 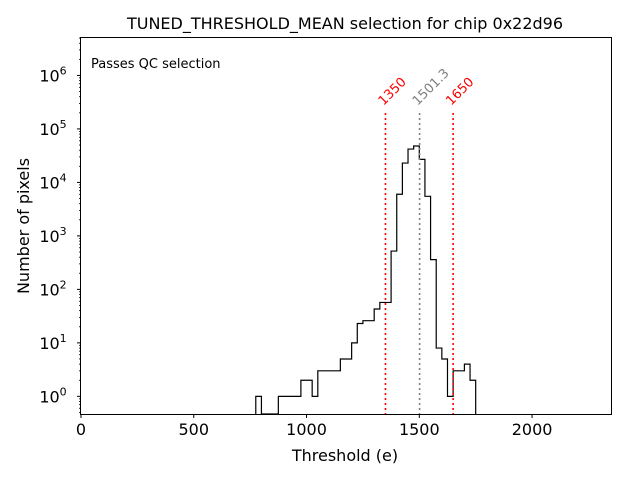 I want to click on annotation-text: Passes QC selection, so click(x=156, y=64).